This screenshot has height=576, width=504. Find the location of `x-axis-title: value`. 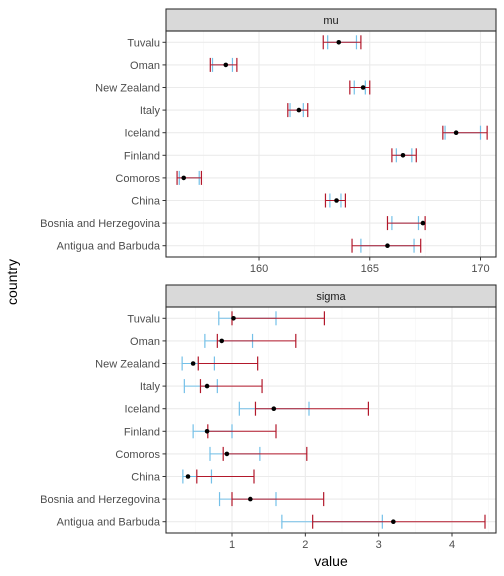

x-axis-title: value is located at coordinates (331, 561).